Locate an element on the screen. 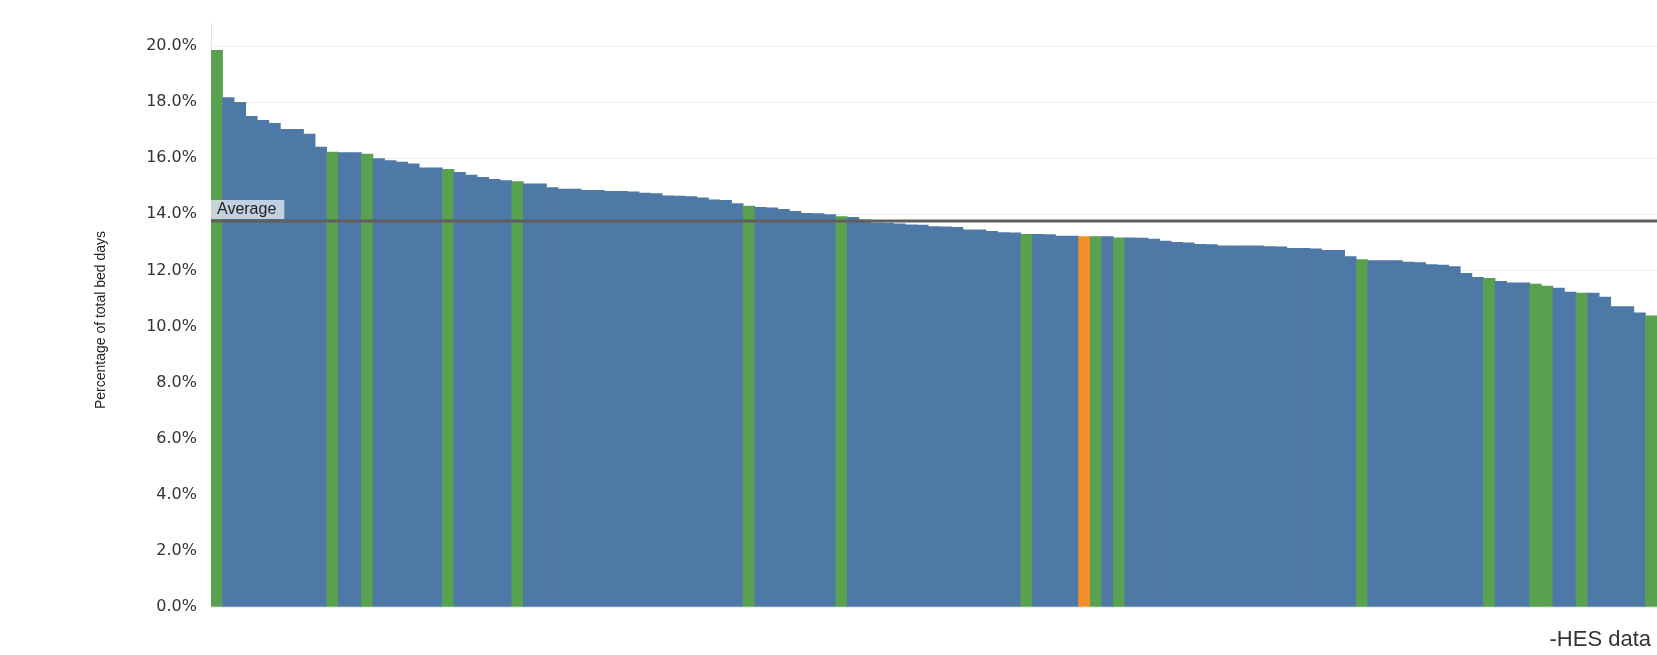 This screenshot has height=655, width=1657. y-tick-label: 12.0% is located at coordinates (171, 269).